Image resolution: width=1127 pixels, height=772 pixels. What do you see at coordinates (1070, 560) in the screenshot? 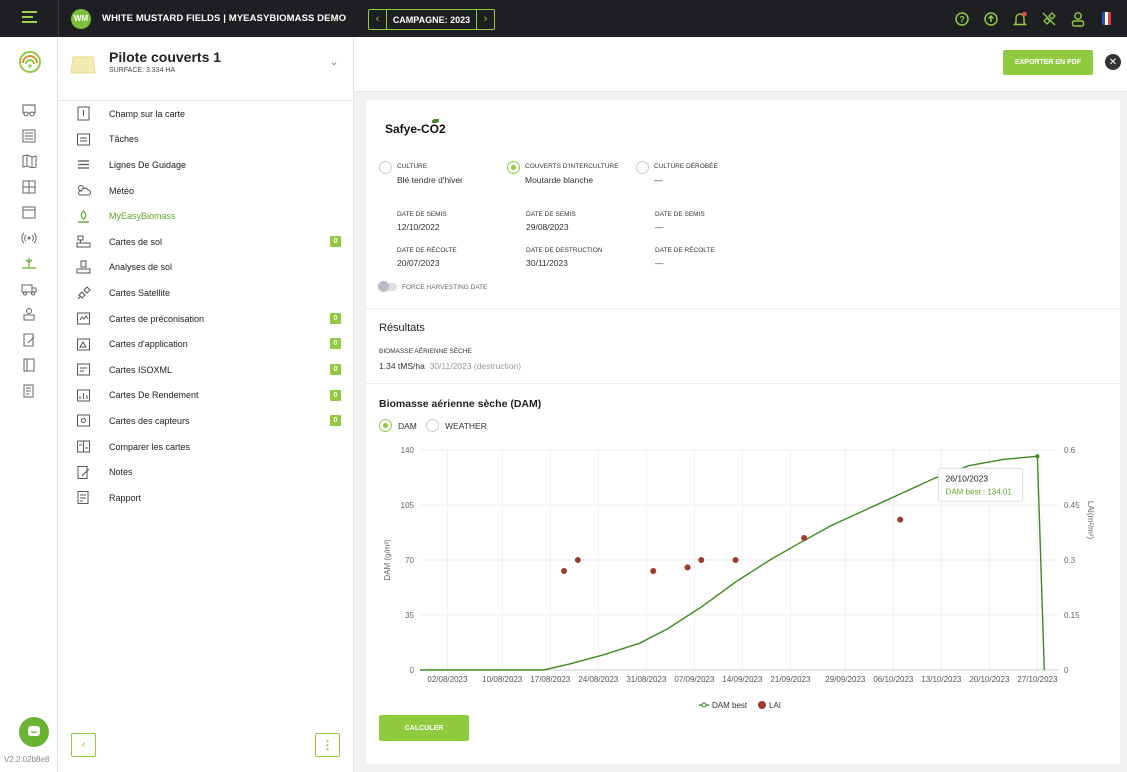
I see `y2-tick-label: 0.3` at bounding box center [1070, 560].